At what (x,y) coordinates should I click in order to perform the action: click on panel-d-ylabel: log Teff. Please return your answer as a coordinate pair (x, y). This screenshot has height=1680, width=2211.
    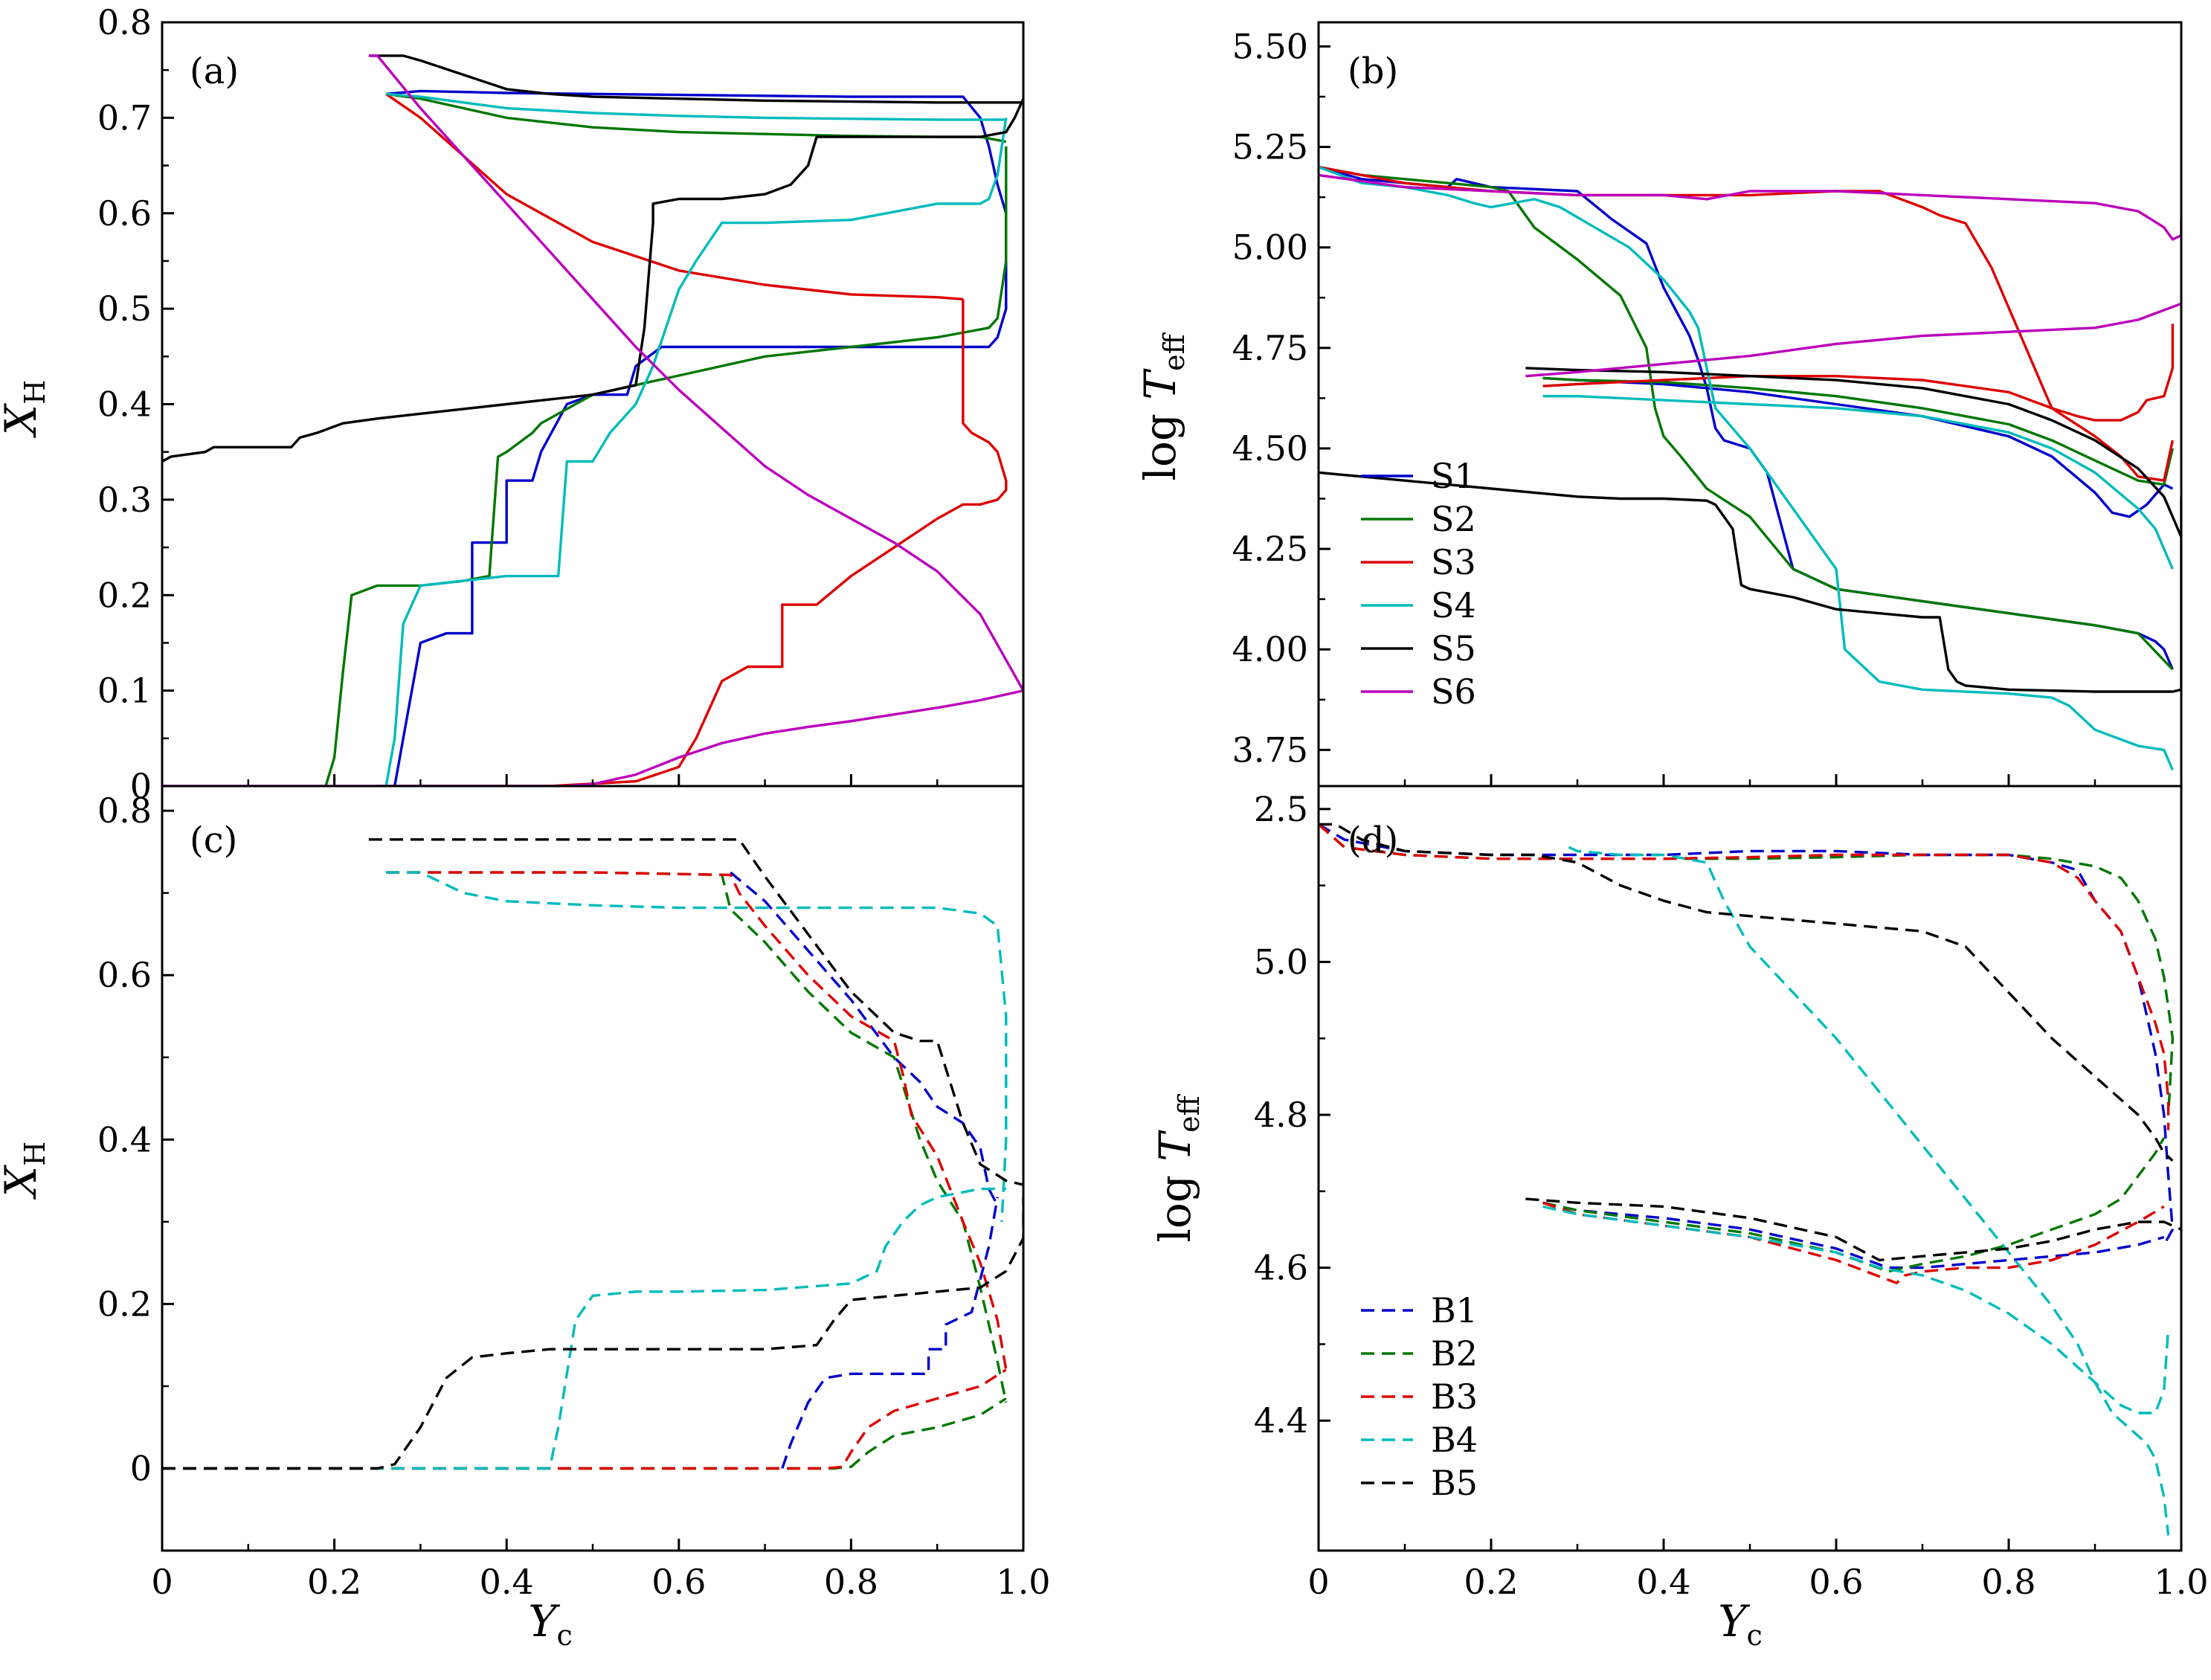
    Looking at the image, I should click on (1178, 1167).